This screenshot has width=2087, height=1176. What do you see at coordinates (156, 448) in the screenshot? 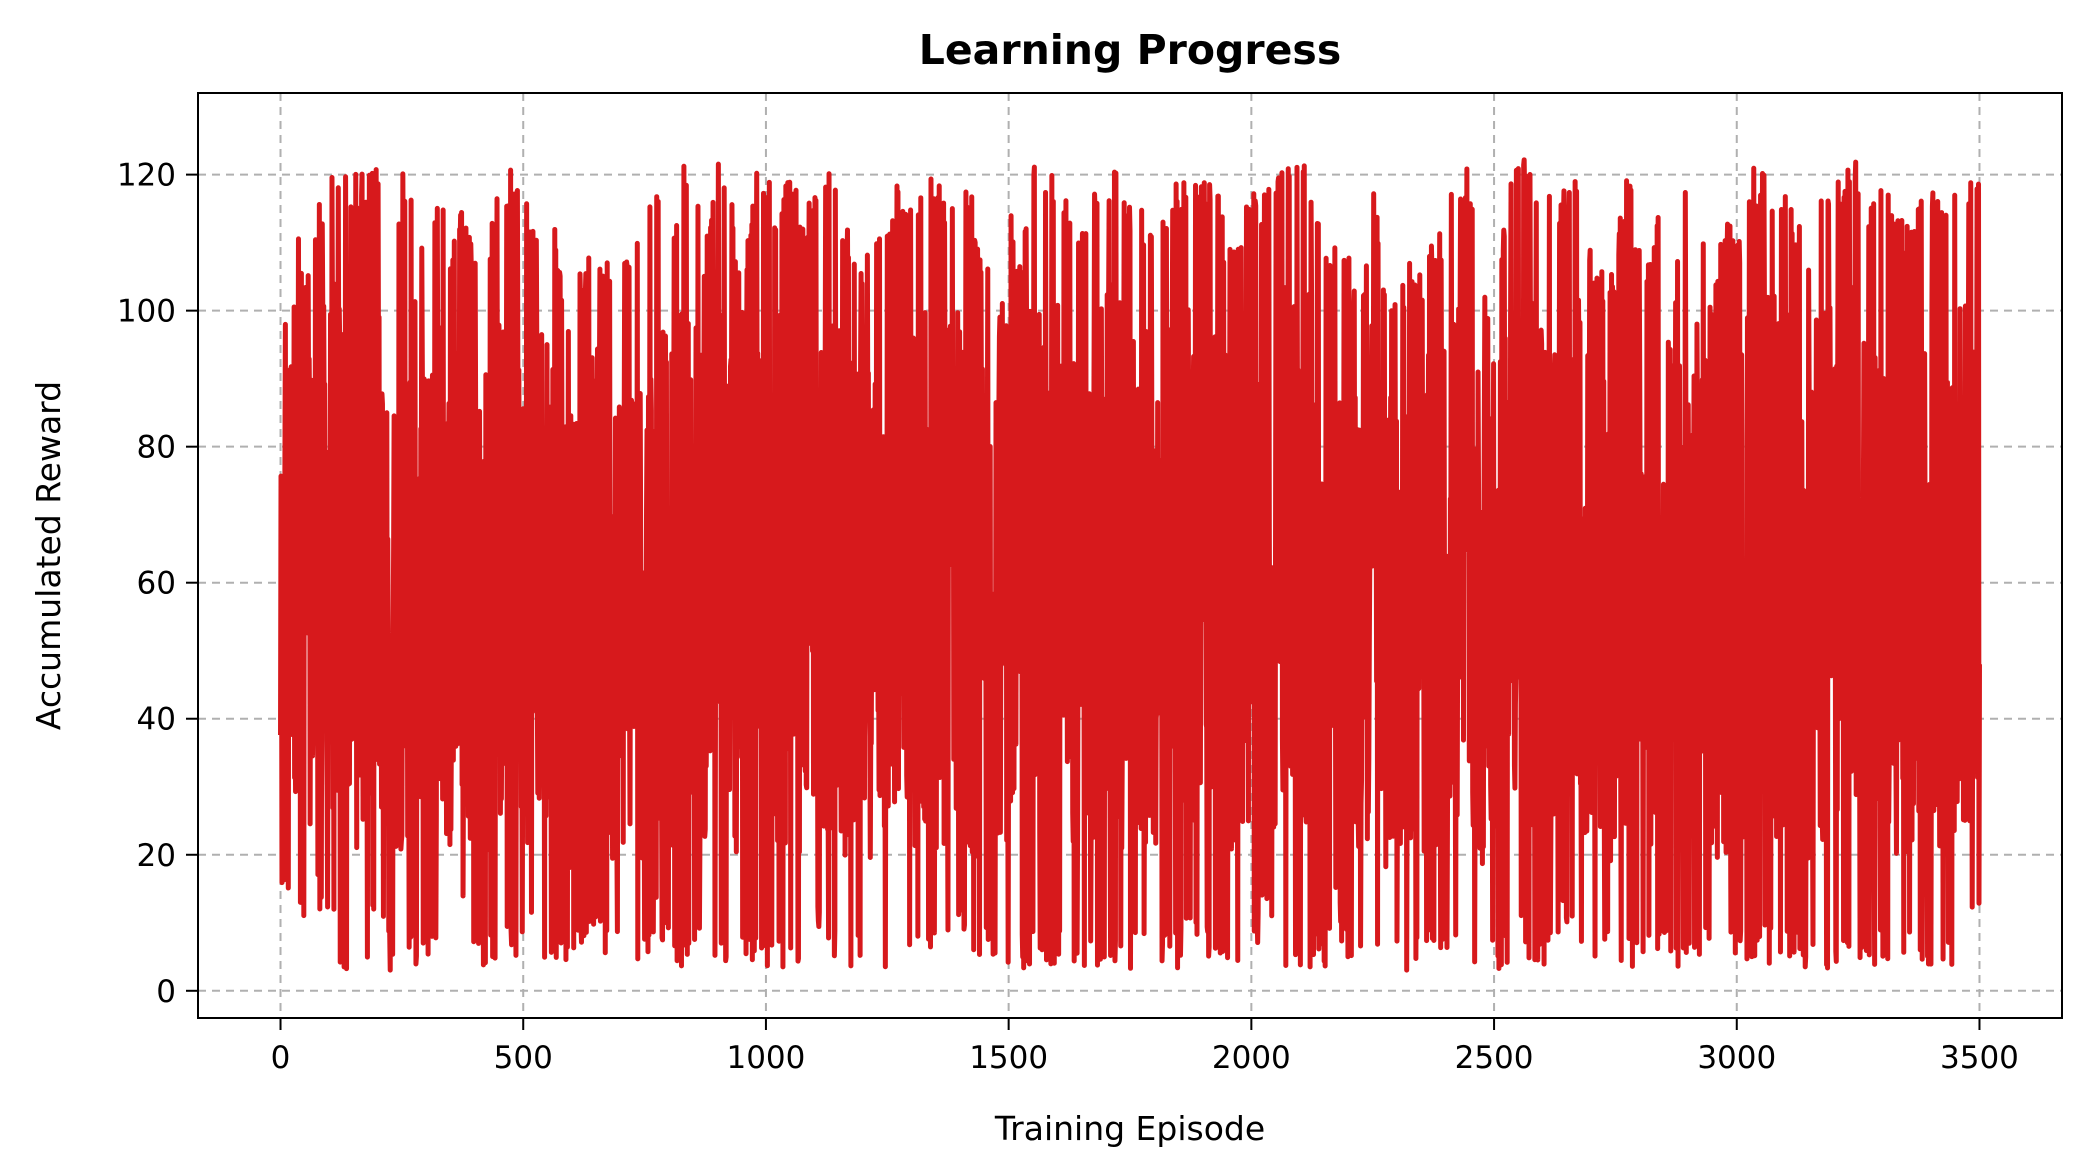
I see `y-tick-label: 80` at bounding box center [156, 448].